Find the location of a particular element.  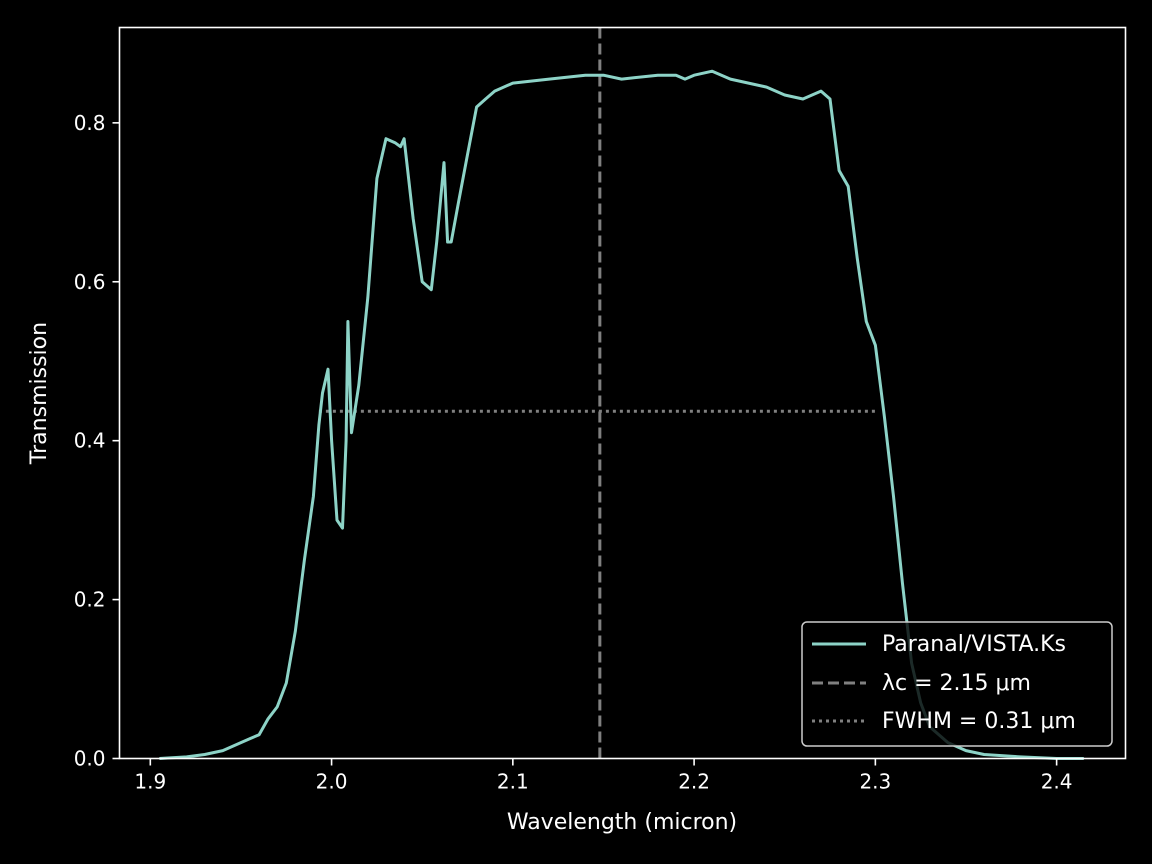

legend-label-center: λc = 2.15 μm is located at coordinates (956, 683).